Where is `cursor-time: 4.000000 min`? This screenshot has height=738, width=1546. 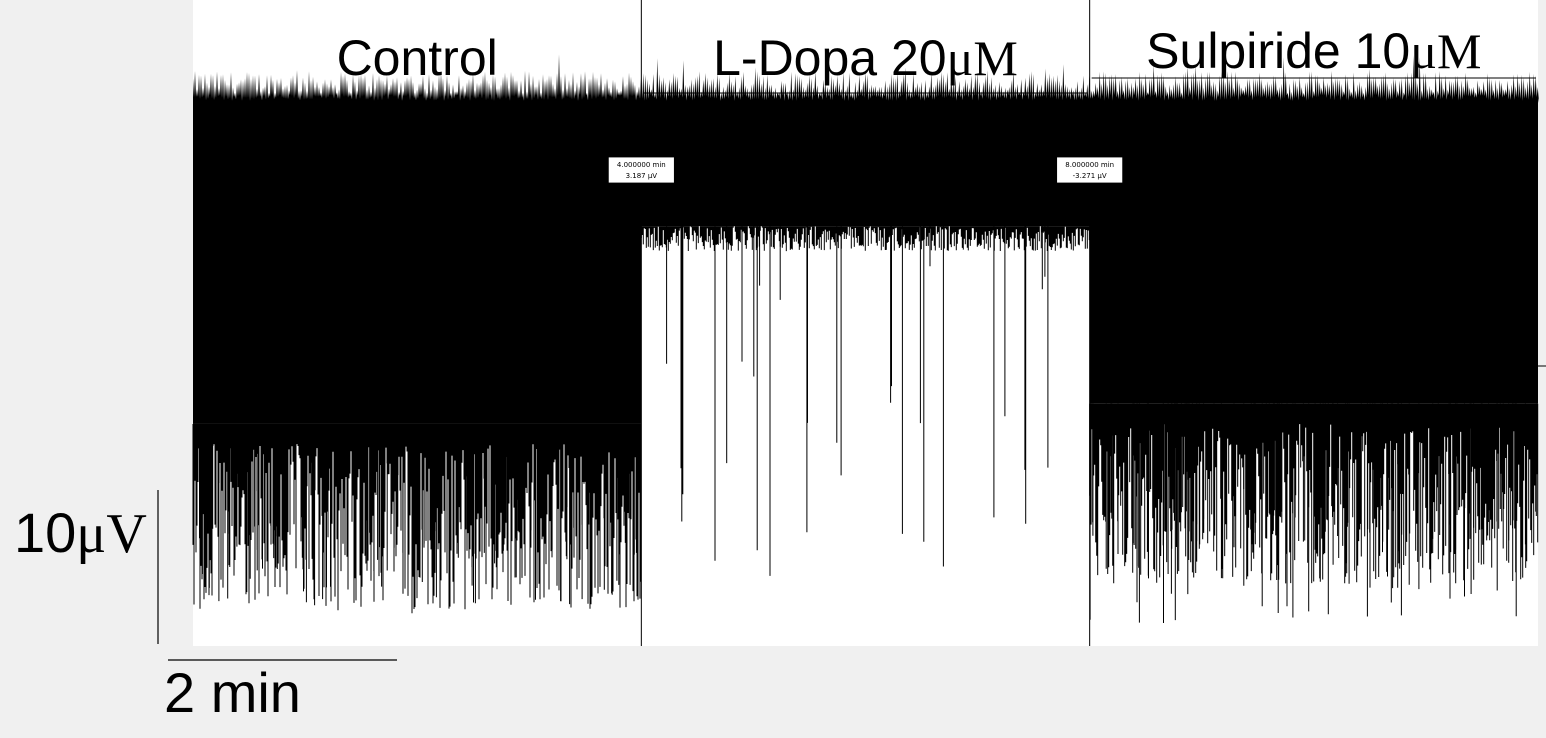
cursor-time: 4.000000 min is located at coordinates (641, 165).